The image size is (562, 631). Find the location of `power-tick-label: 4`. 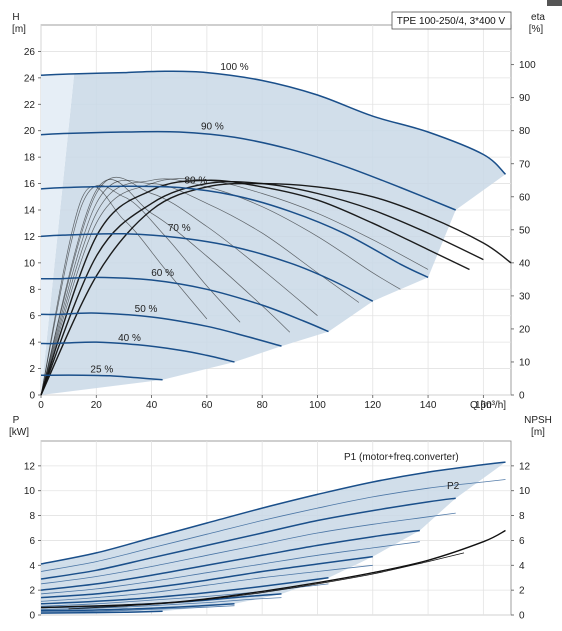

power-tick-label: 4 is located at coordinates (32, 566).